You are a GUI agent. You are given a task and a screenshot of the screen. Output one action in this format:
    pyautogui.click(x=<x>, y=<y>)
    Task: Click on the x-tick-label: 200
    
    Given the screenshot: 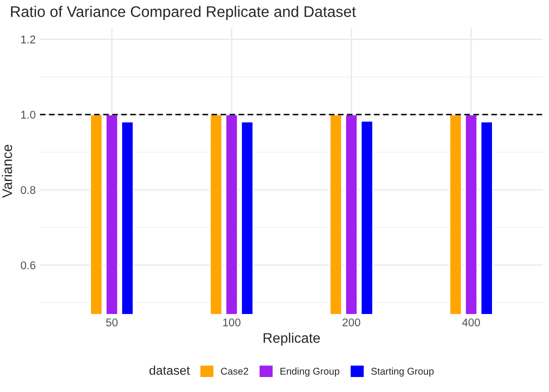 What is the action you would take?
    pyautogui.click(x=351, y=322)
    